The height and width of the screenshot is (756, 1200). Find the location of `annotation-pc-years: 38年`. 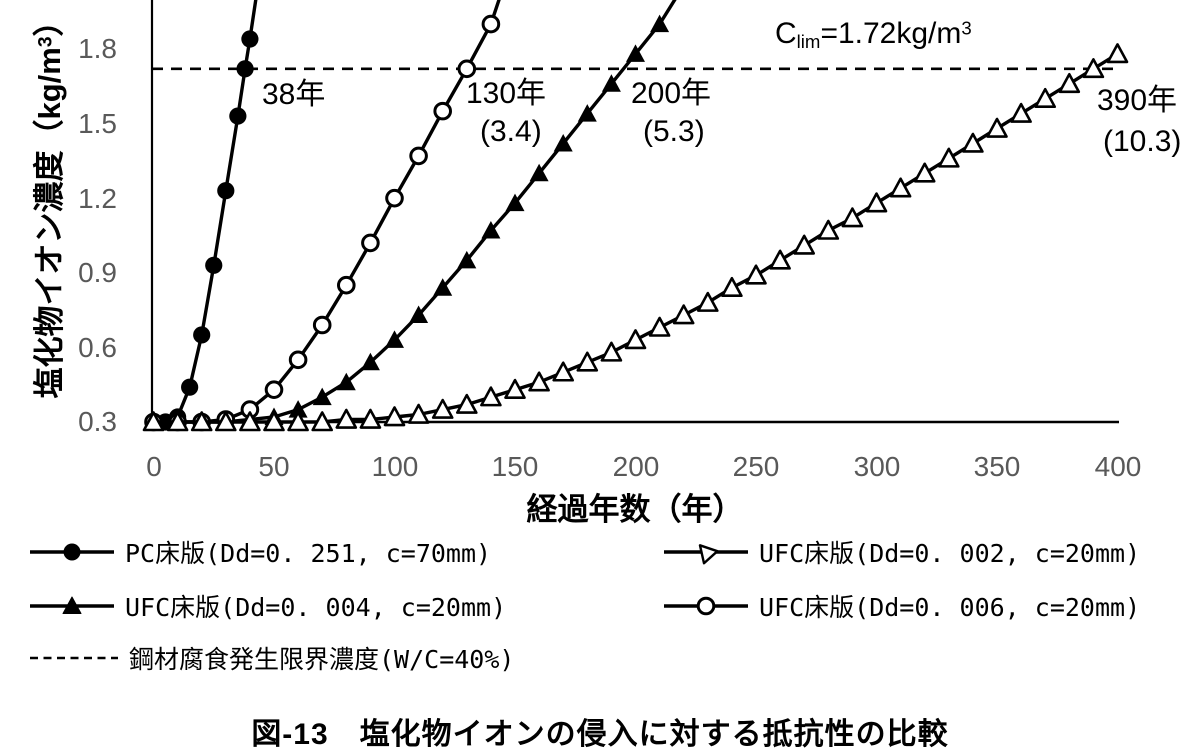

annotation-pc-years: 38年 is located at coordinates (294, 94).